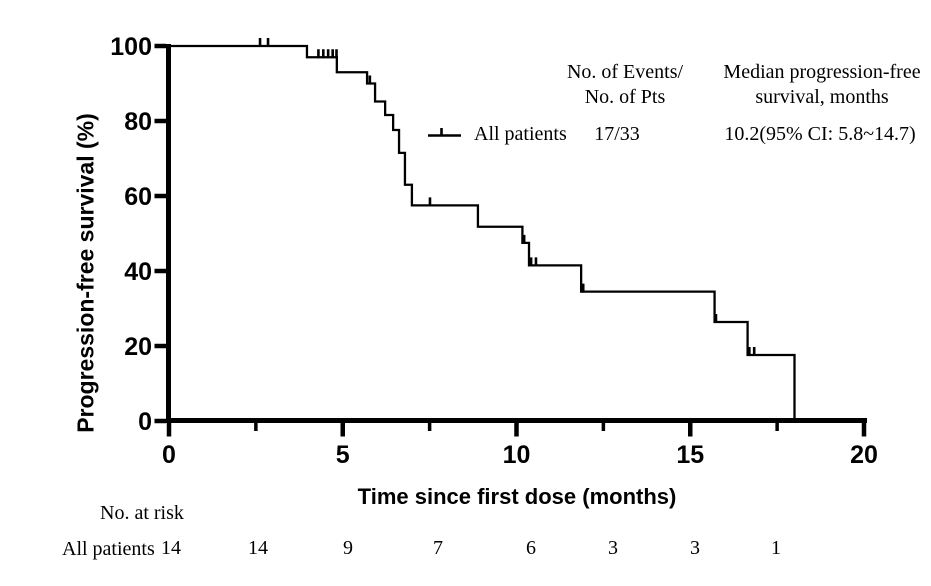  What do you see at coordinates (169, 455) in the screenshot?
I see `x-tick-label: 0` at bounding box center [169, 455].